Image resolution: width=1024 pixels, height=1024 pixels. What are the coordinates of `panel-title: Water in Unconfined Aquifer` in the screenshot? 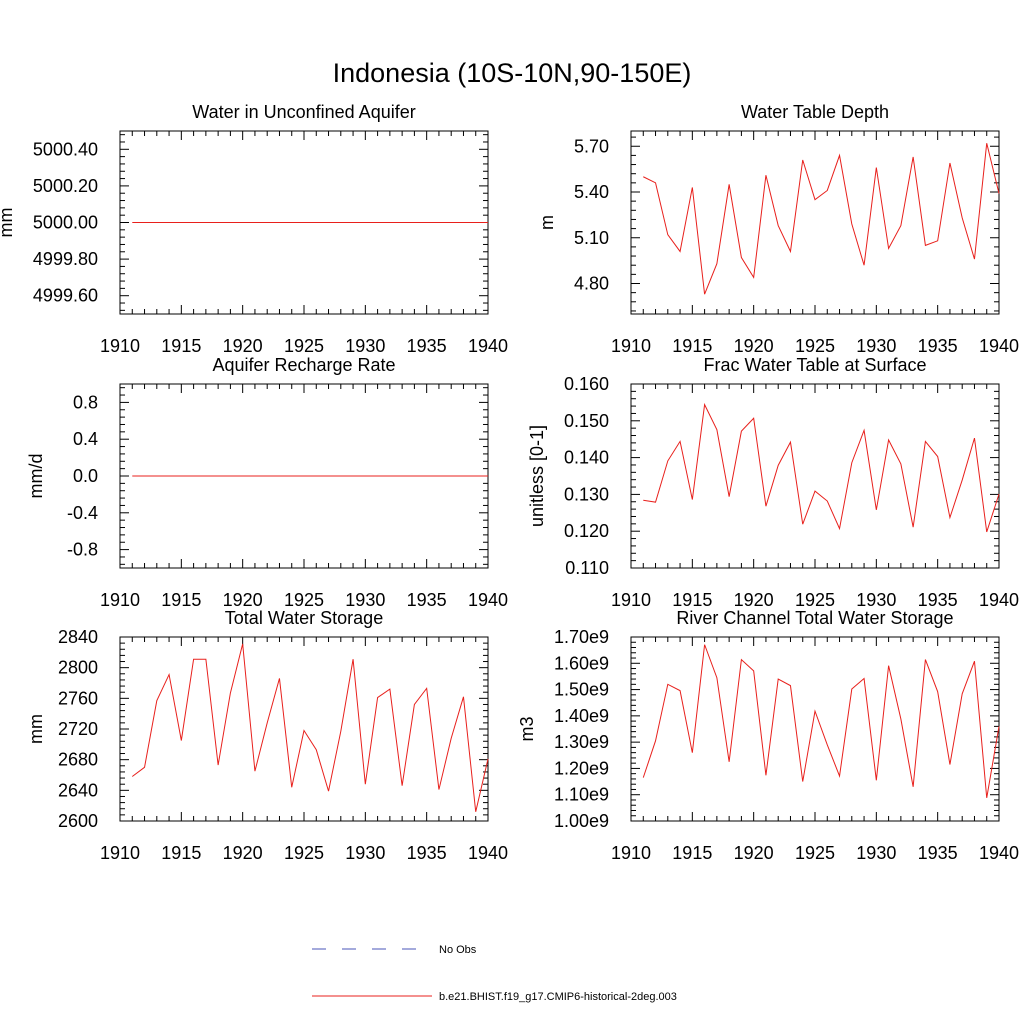 It's located at (303, 112).